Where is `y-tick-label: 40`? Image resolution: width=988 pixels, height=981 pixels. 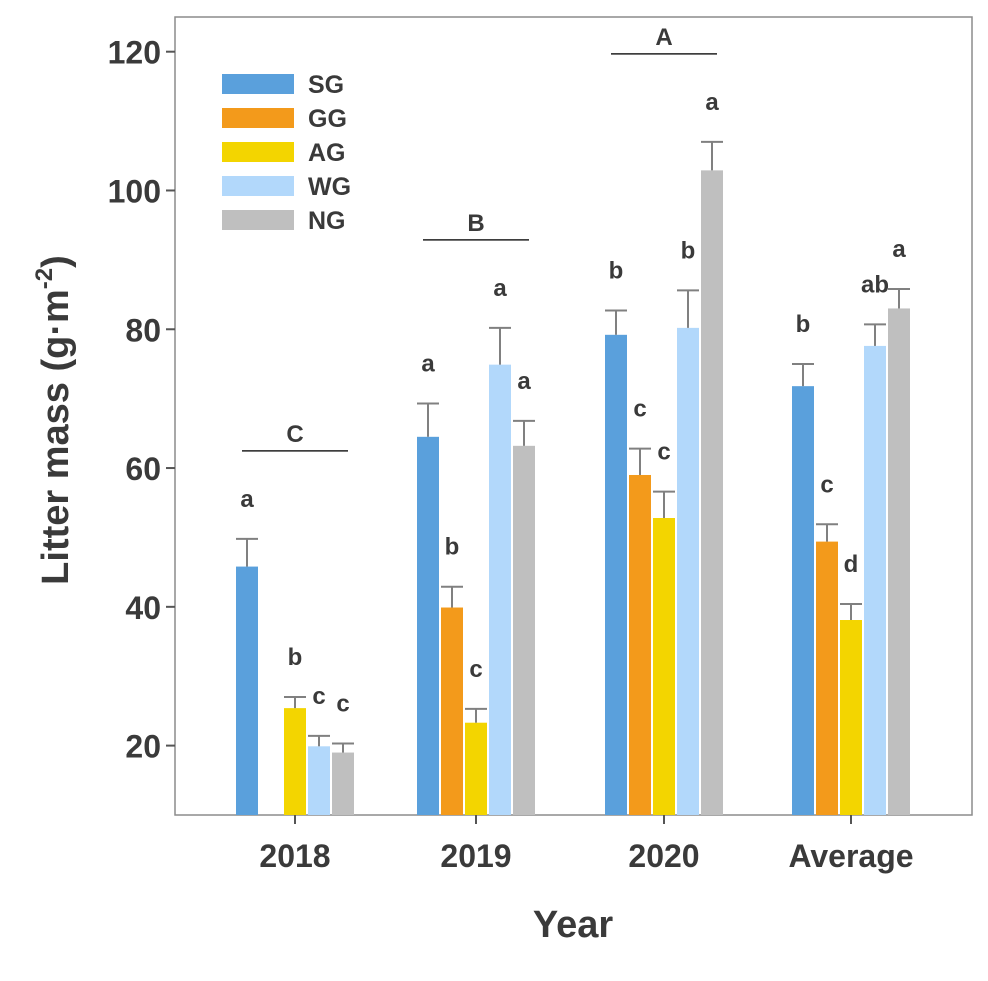 y-tick-label: 40 is located at coordinates (143, 608).